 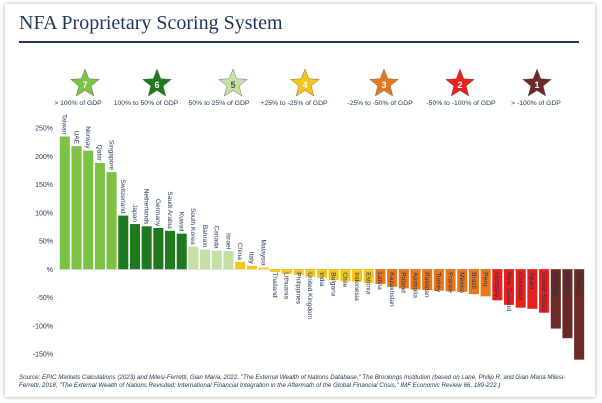 I want to click on category-label: Hungary, so click(x=496, y=285).